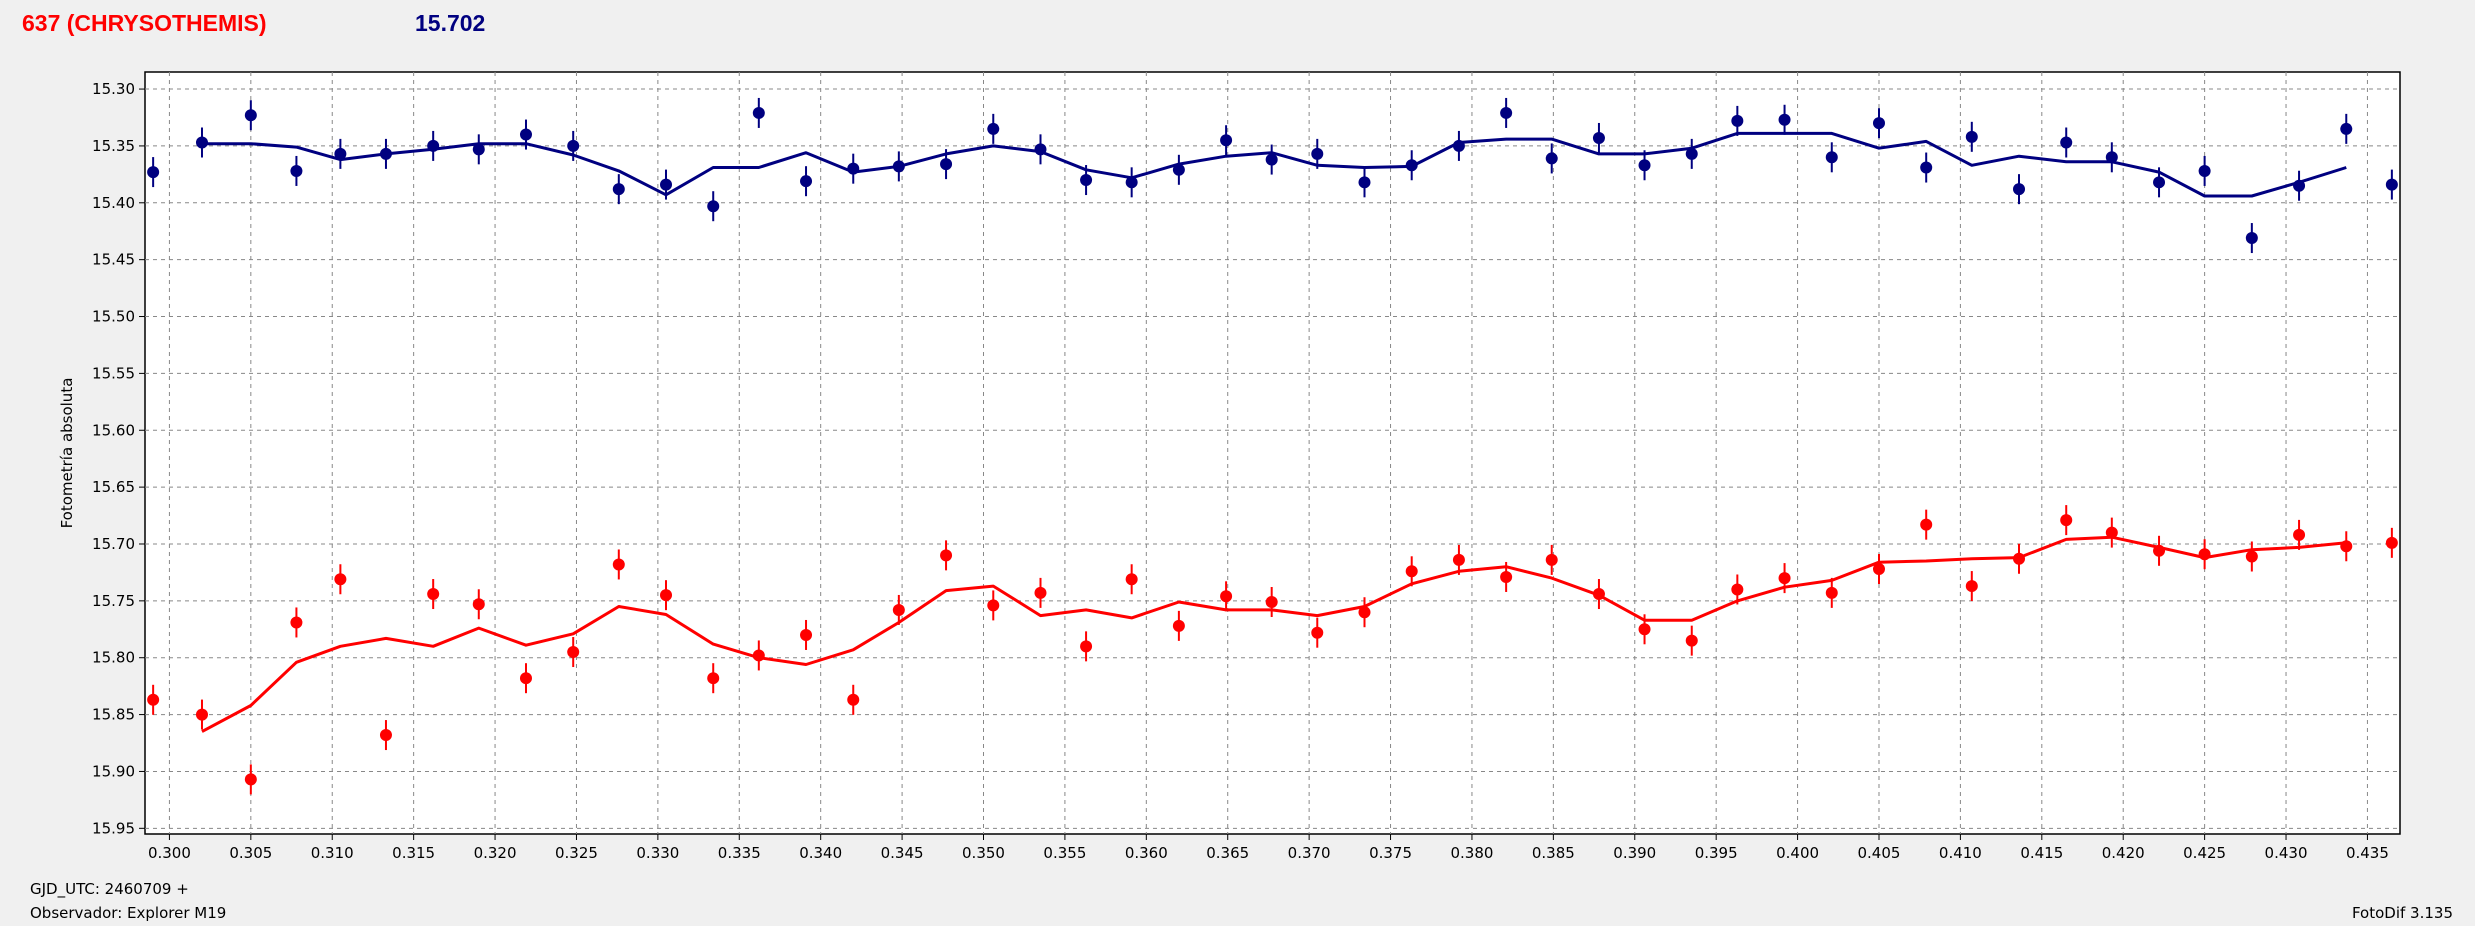 This screenshot has width=2475, height=926. What do you see at coordinates (576, 852) in the screenshot?
I see `x-tick-label: 0.325` at bounding box center [576, 852].